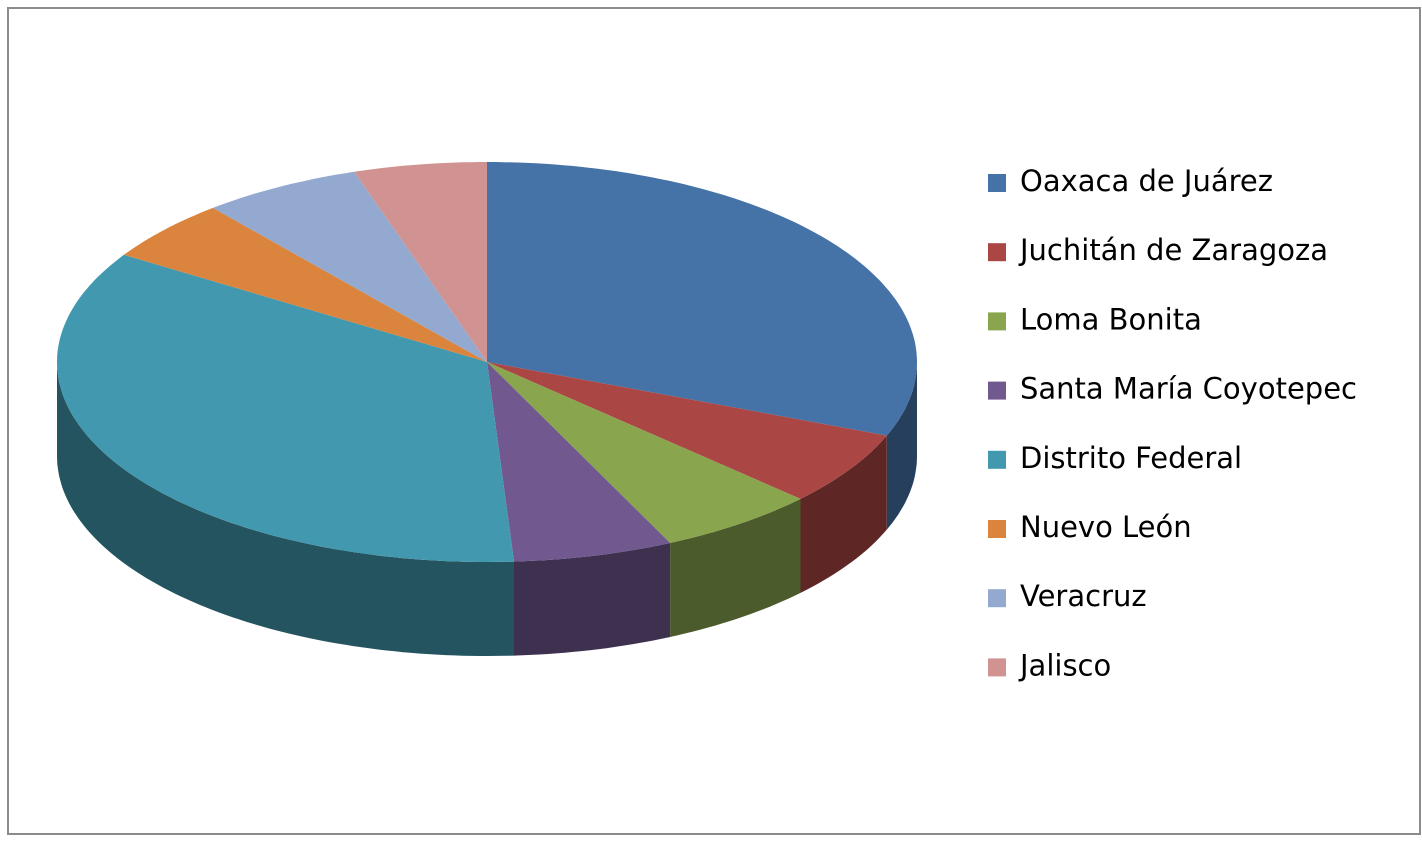 This screenshot has width=1422, height=841. What do you see at coordinates (1146, 181) in the screenshot?
I see `legend-label: Oaxaca de Juárez` at bounding box center [1146, 181].